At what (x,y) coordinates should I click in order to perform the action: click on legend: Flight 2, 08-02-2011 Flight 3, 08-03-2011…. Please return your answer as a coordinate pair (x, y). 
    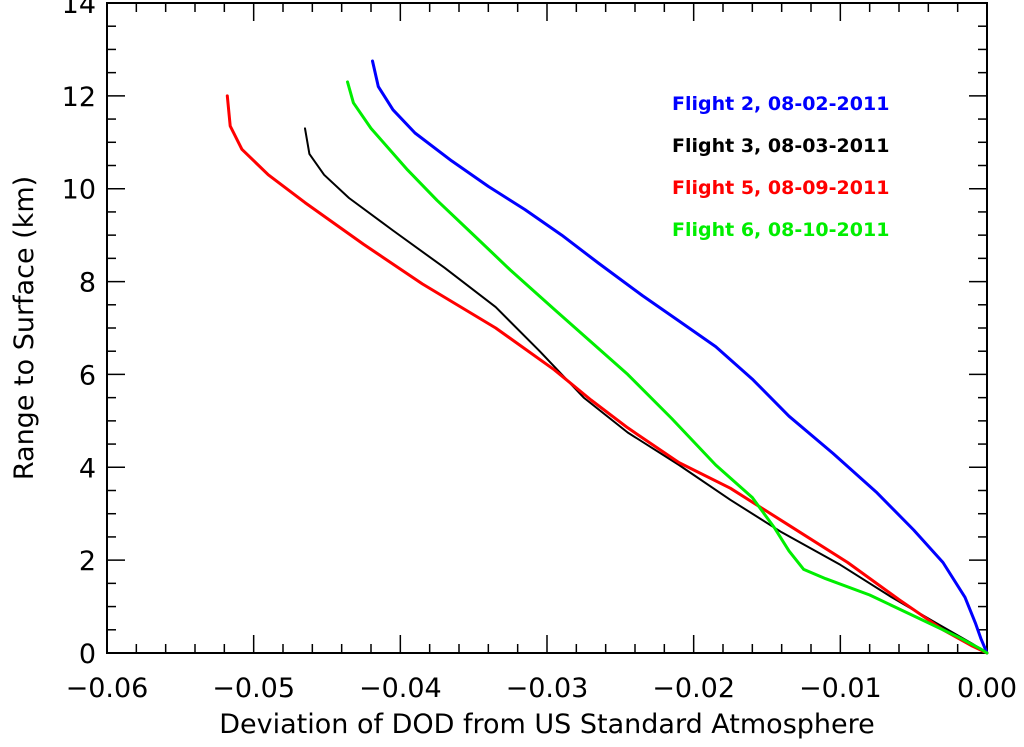
    Looking at the image, I should click on (780, 167).